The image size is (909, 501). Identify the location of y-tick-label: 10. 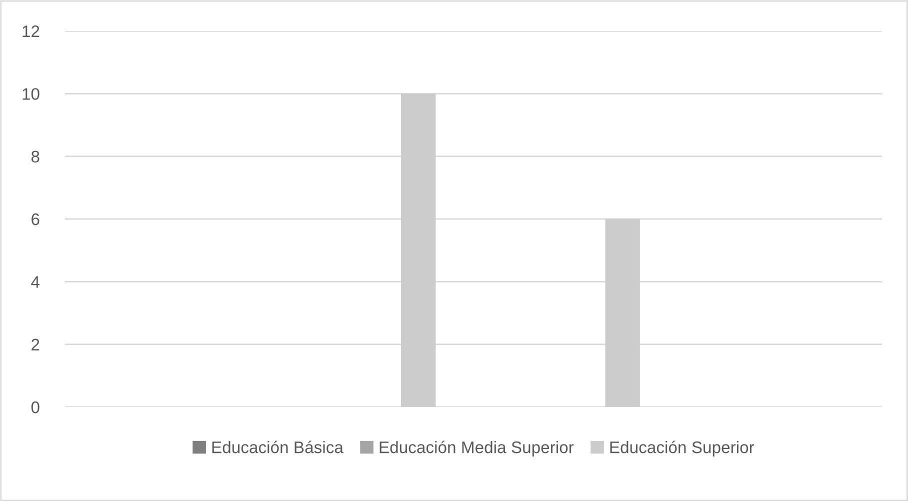
(31, 94).